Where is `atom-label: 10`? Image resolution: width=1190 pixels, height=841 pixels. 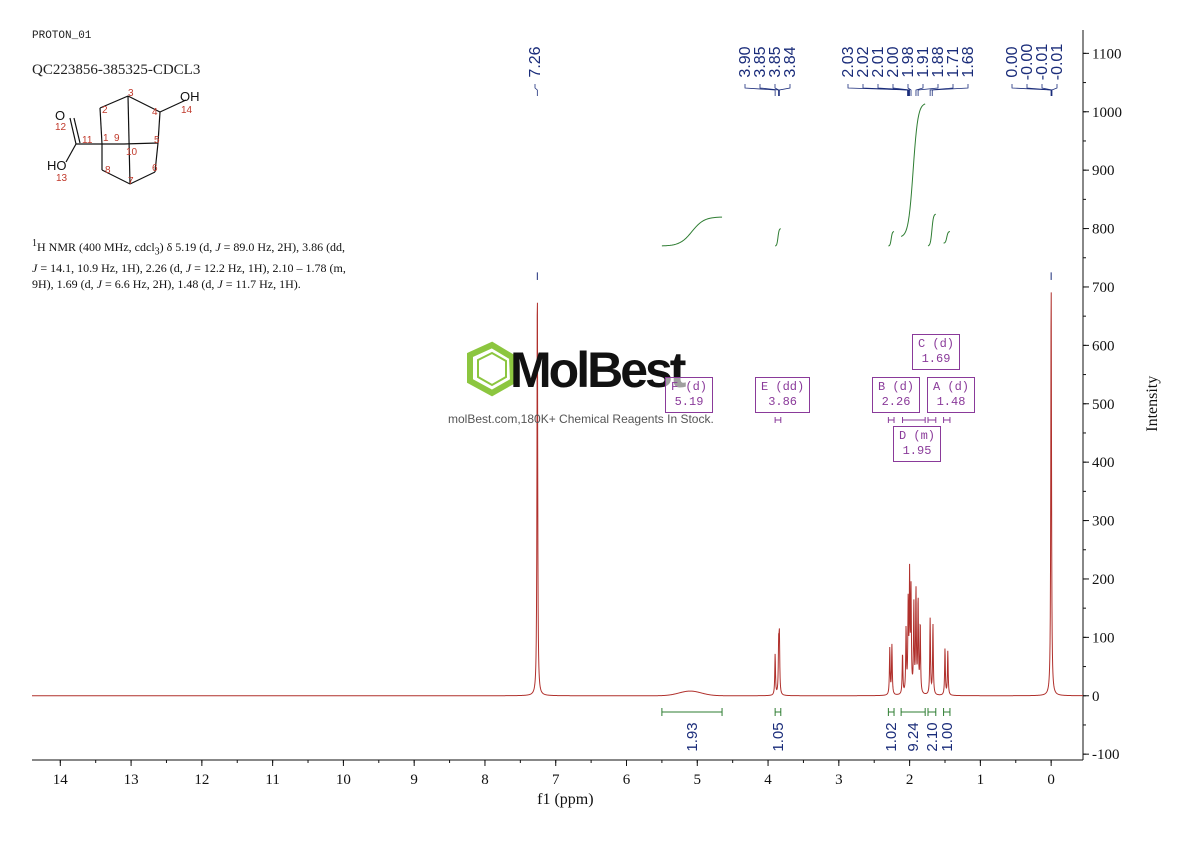
atom-label: 10 is located at coordinates (132, 152).